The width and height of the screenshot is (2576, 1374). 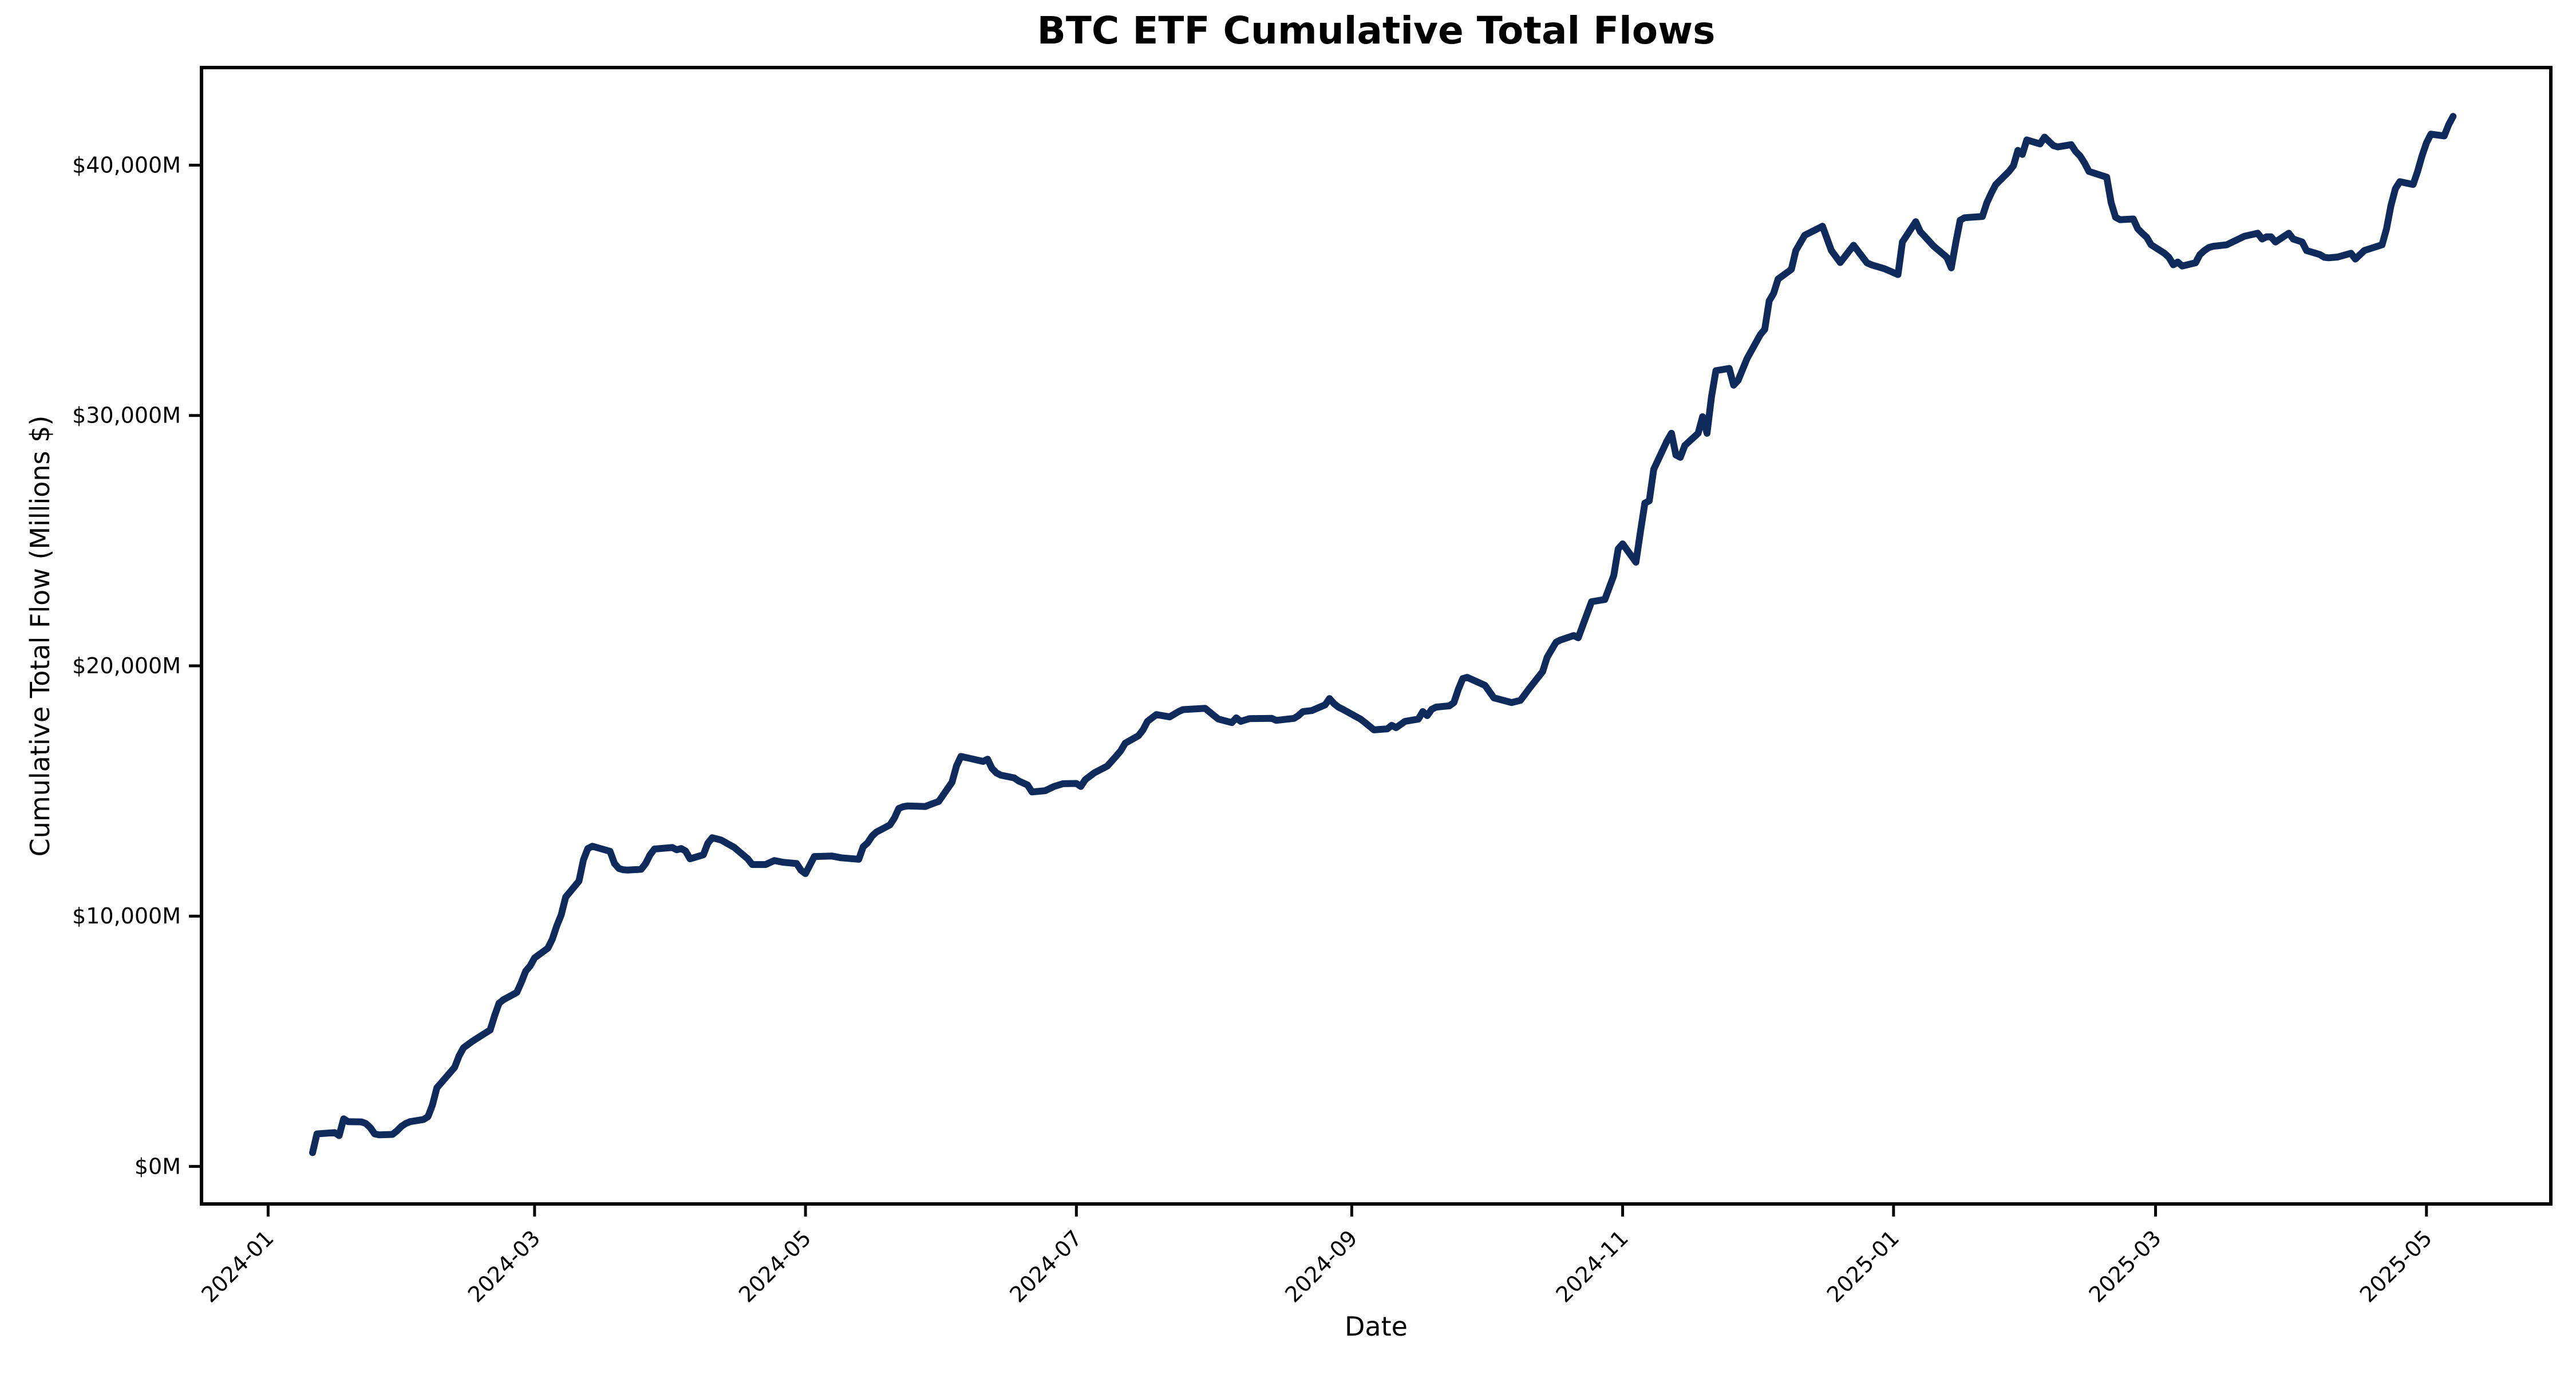 I want to click on x-tick-label: 2025-05, so click(x=2396, y=1266).